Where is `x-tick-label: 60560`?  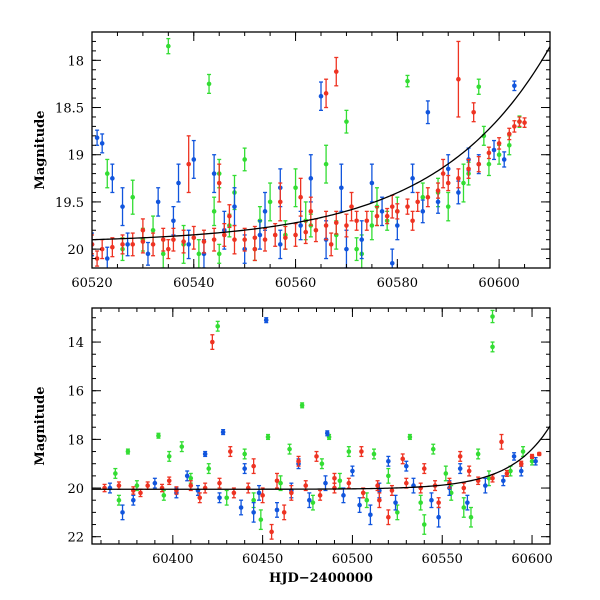
x-tick-label: 60560 is located at coordinates (295, 283).